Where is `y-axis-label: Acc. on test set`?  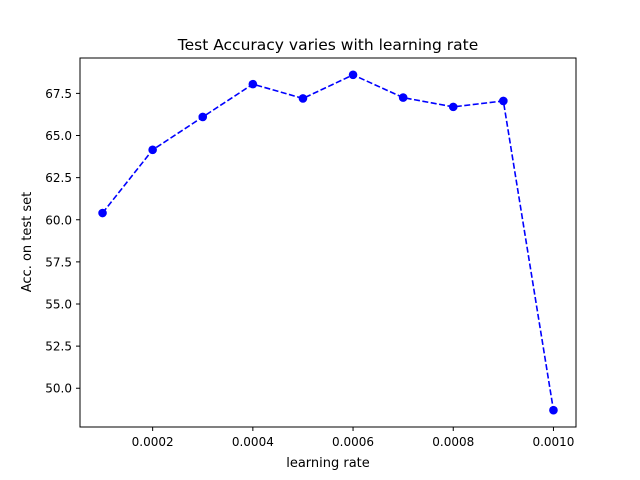 y-axis-label: Acc. on test set is located at coordinates (27, 242).